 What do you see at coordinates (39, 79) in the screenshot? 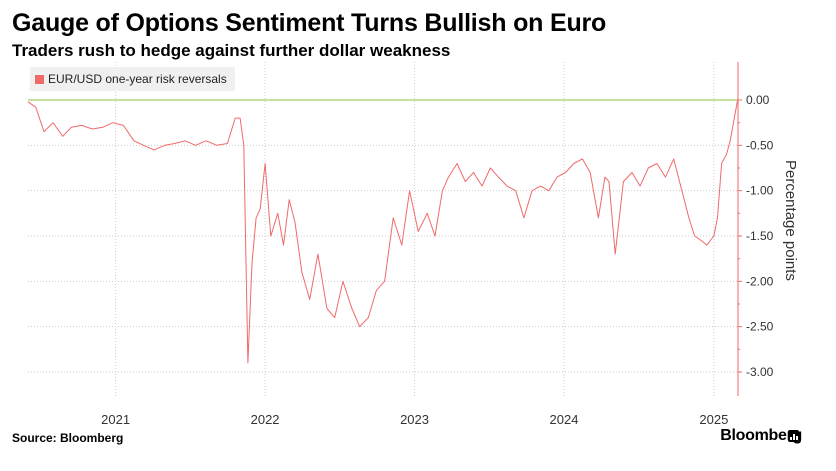
I see `legend-swatch` at bounding box center [39, 79].